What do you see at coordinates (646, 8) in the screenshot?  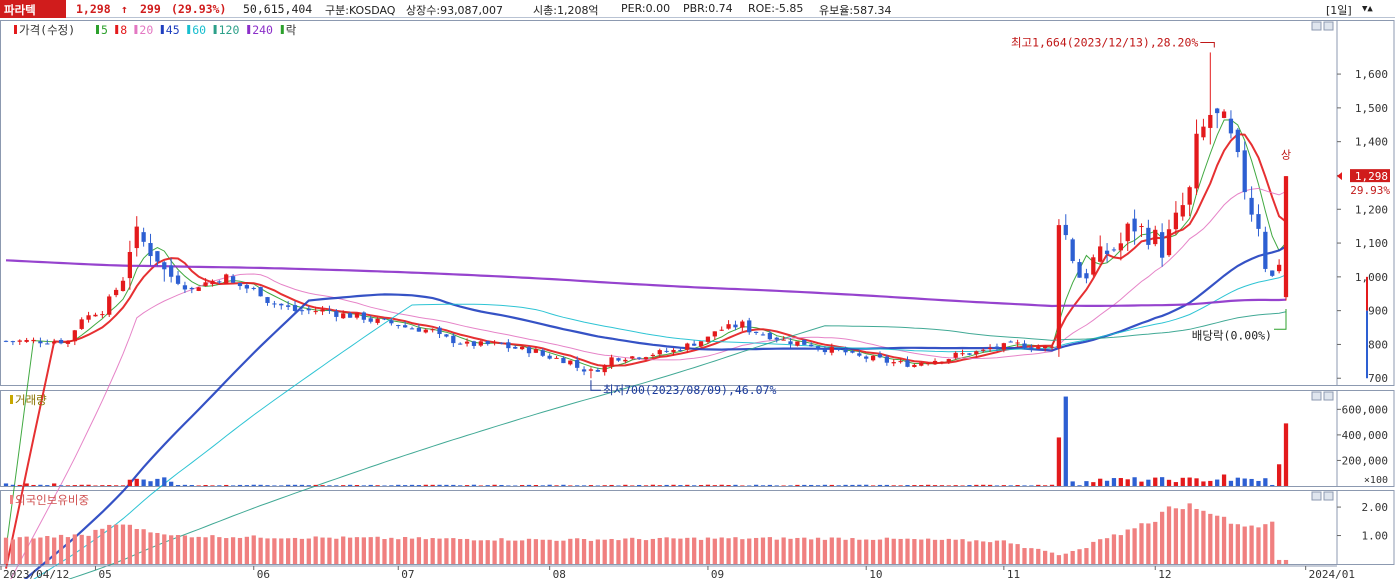 I see `per-value: PER:0.00` at bounding box center [646, 8].